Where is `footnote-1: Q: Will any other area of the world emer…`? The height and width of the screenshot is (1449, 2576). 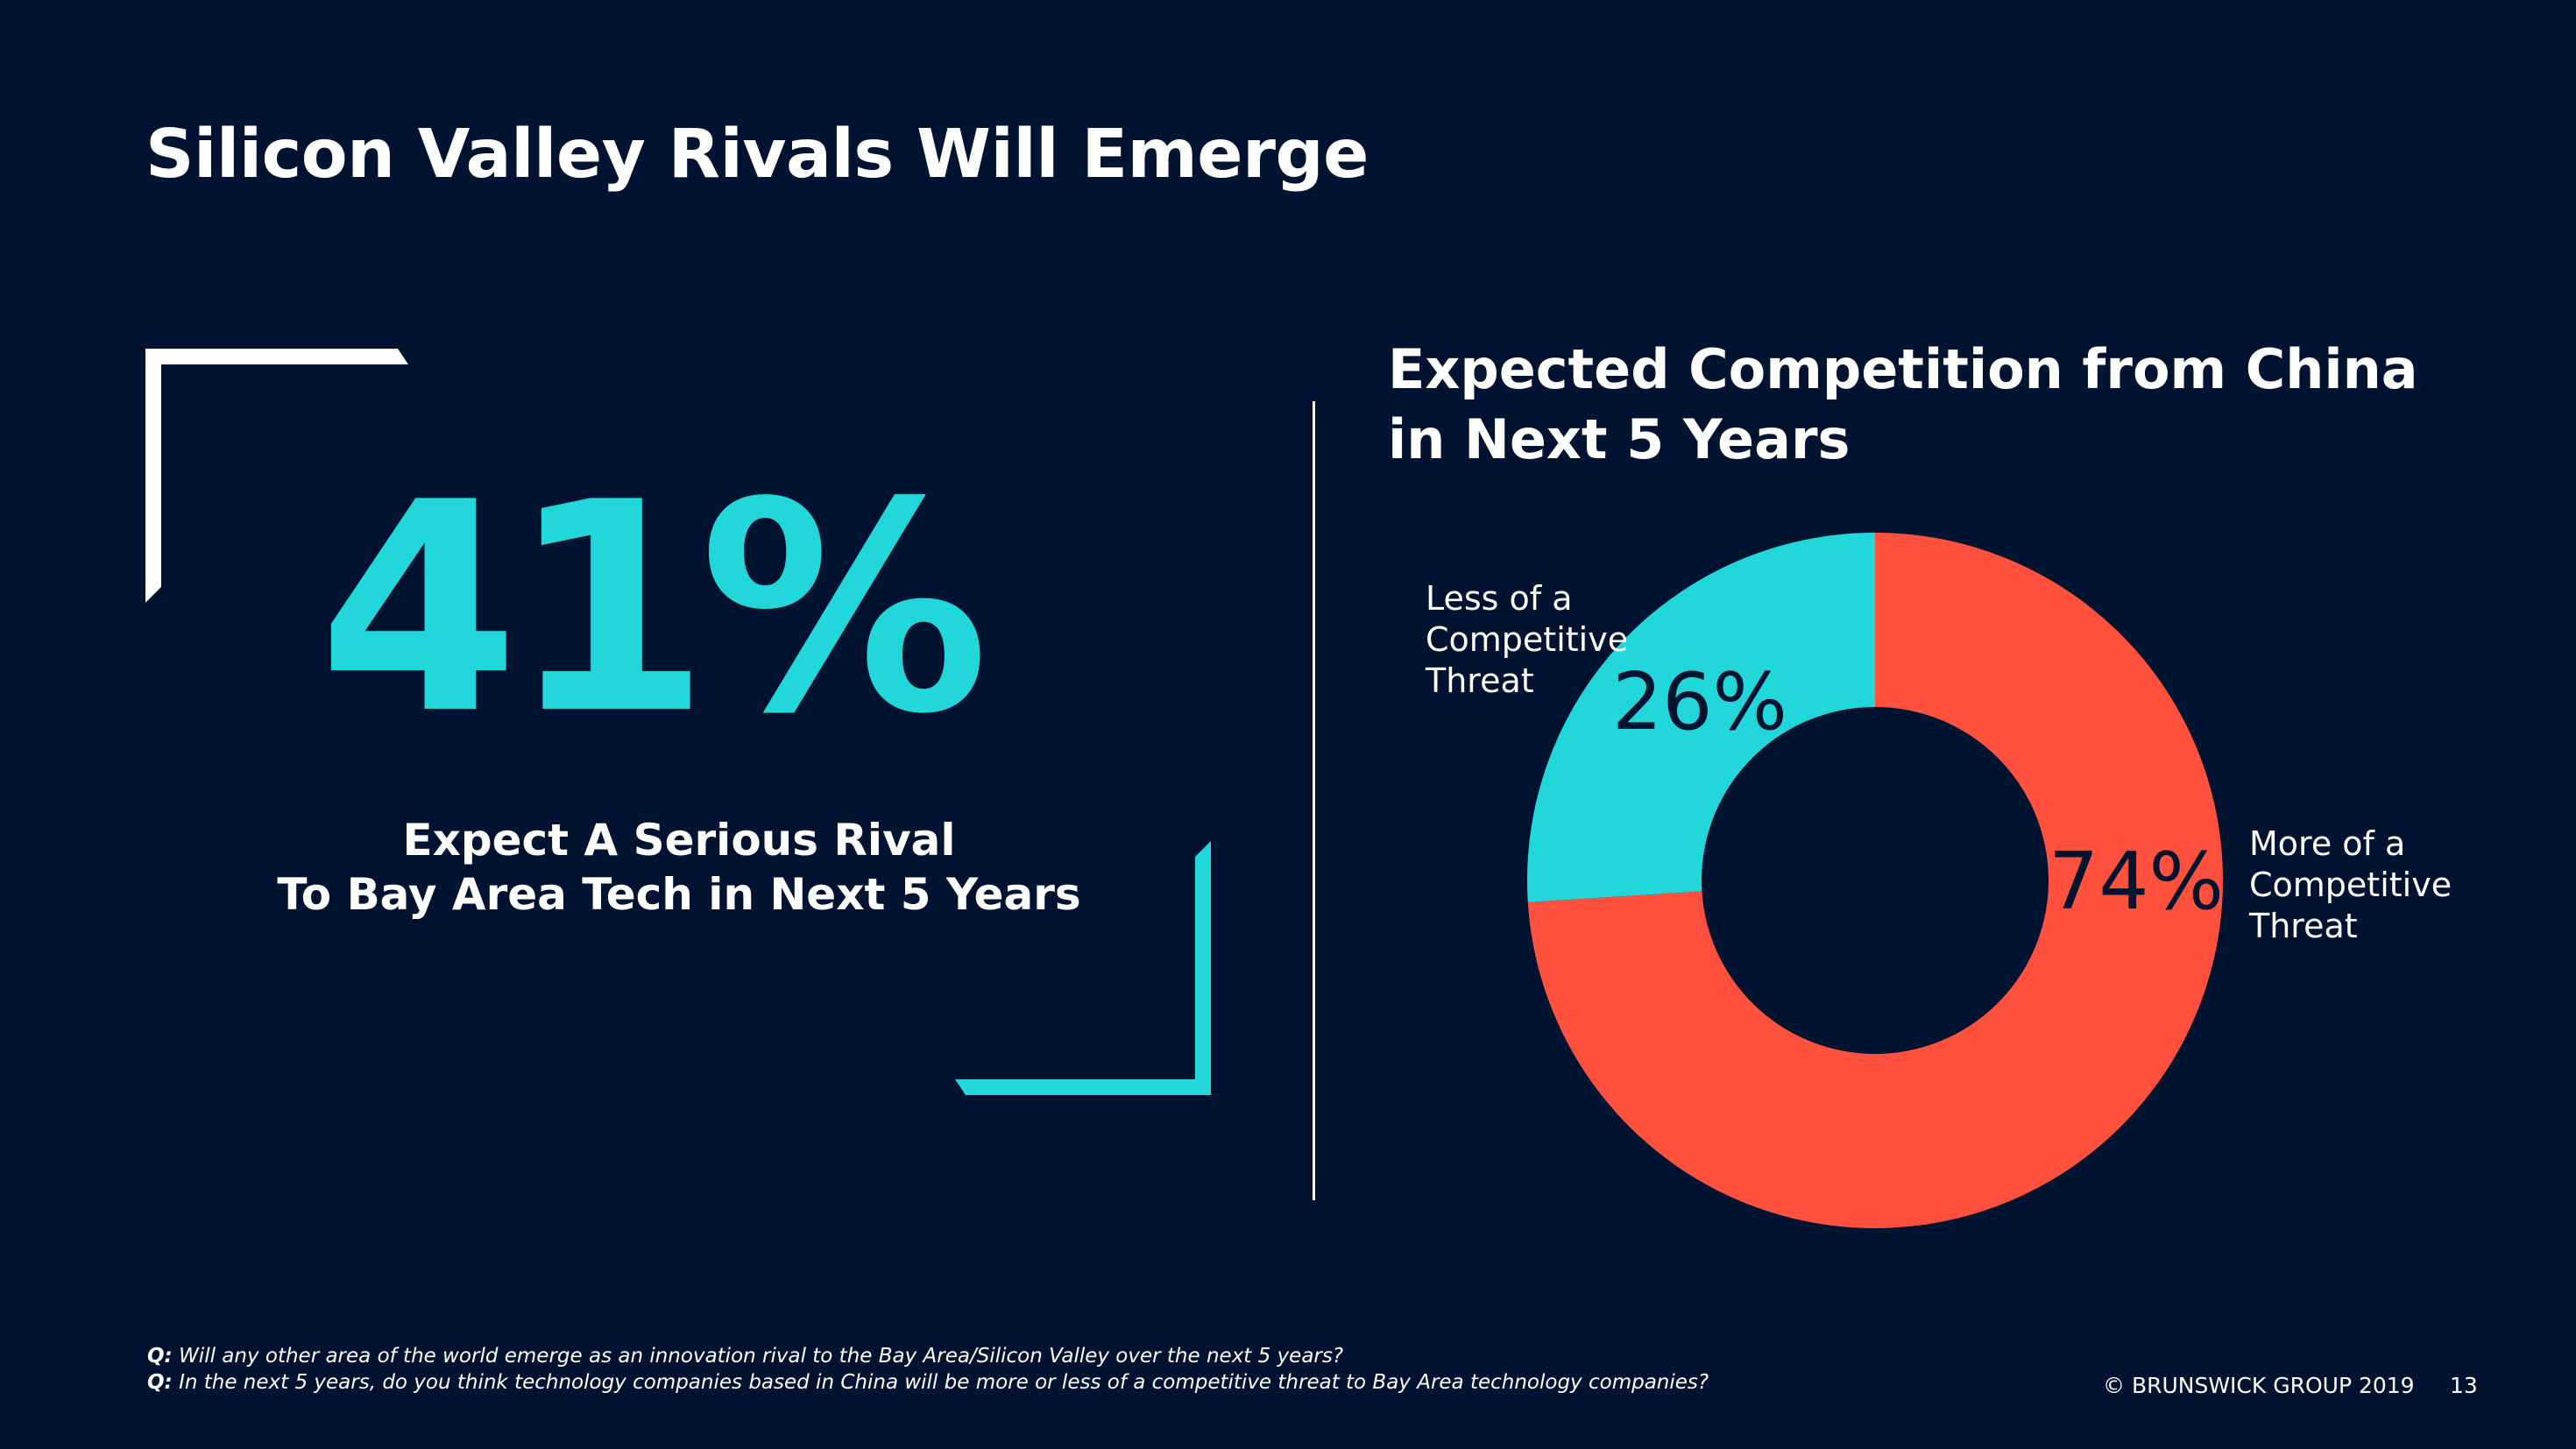 footnote-1: Q: Will any other area of the world emer… is located at coordinates (1111, 1356).